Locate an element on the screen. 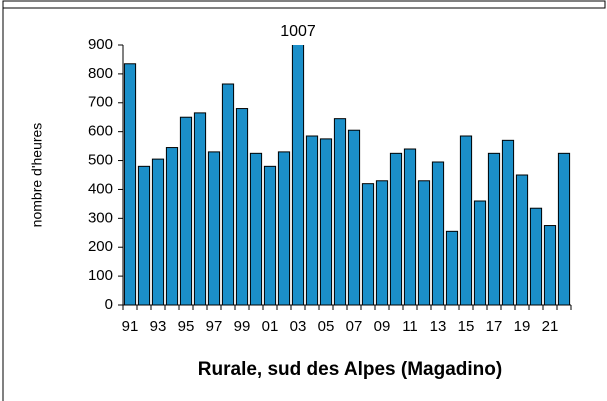  x-tick-label: 11 is located at coordinates (410, 326).